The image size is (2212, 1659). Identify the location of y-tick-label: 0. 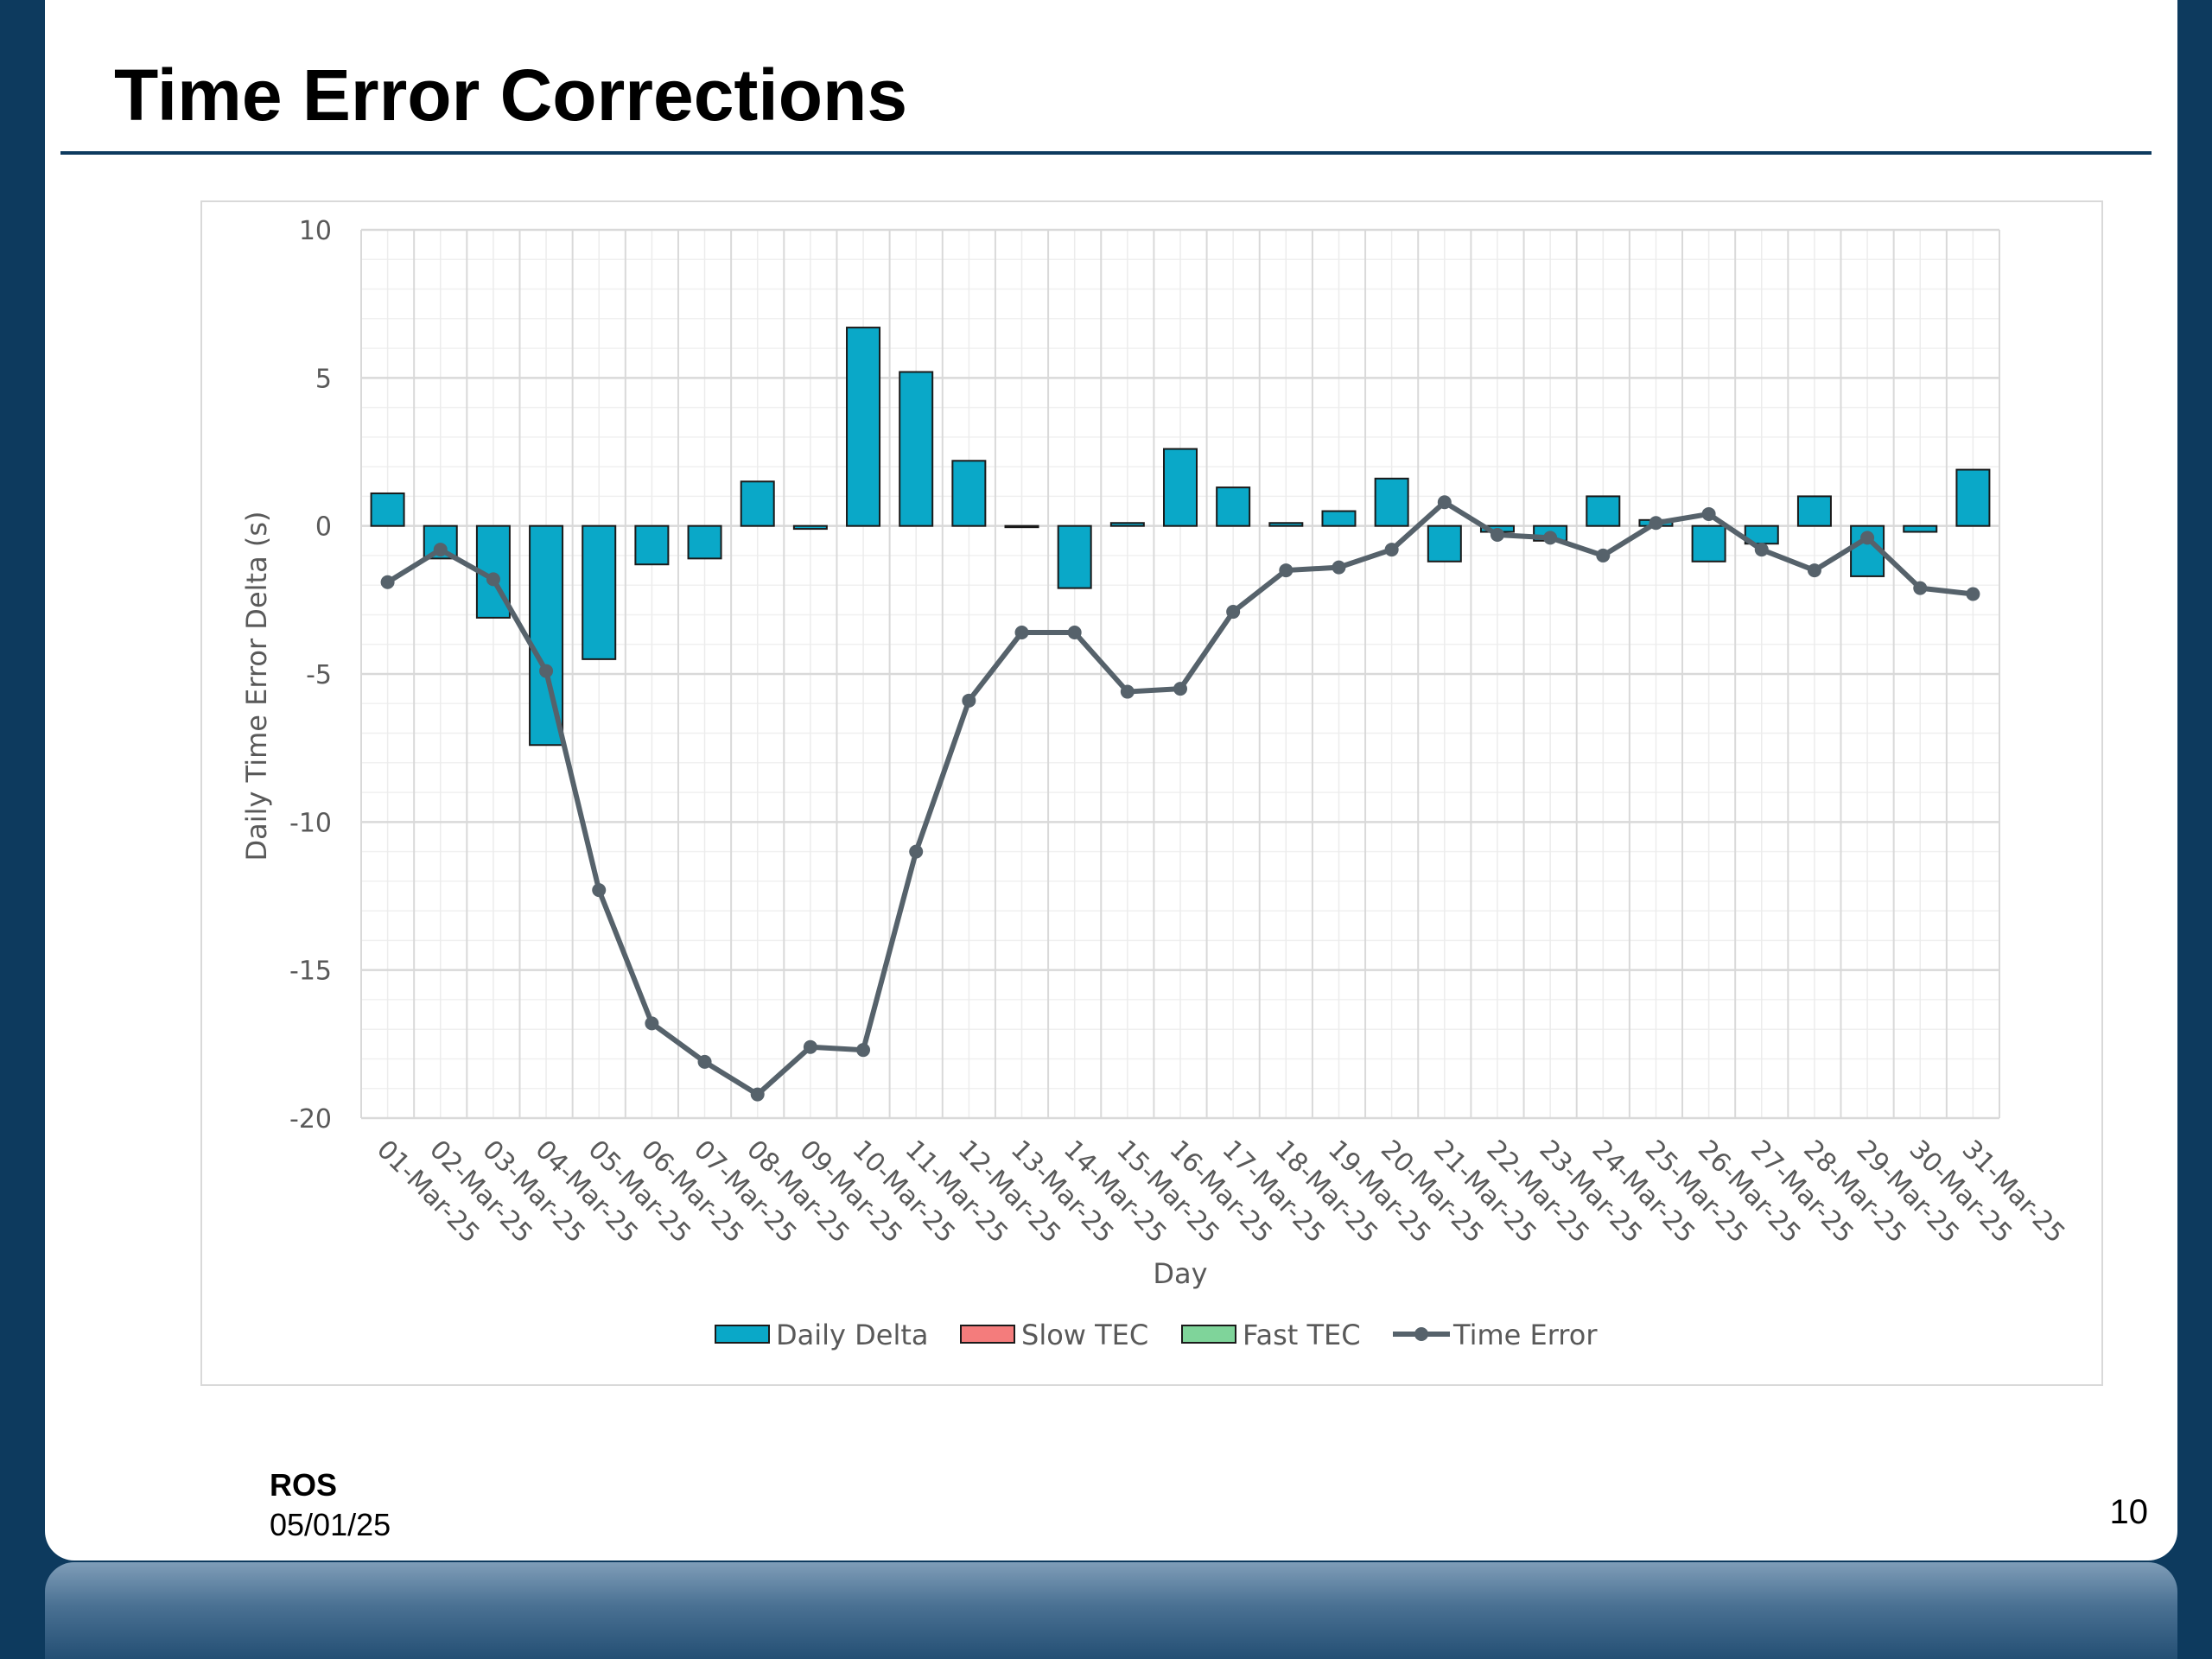
(323, 527).